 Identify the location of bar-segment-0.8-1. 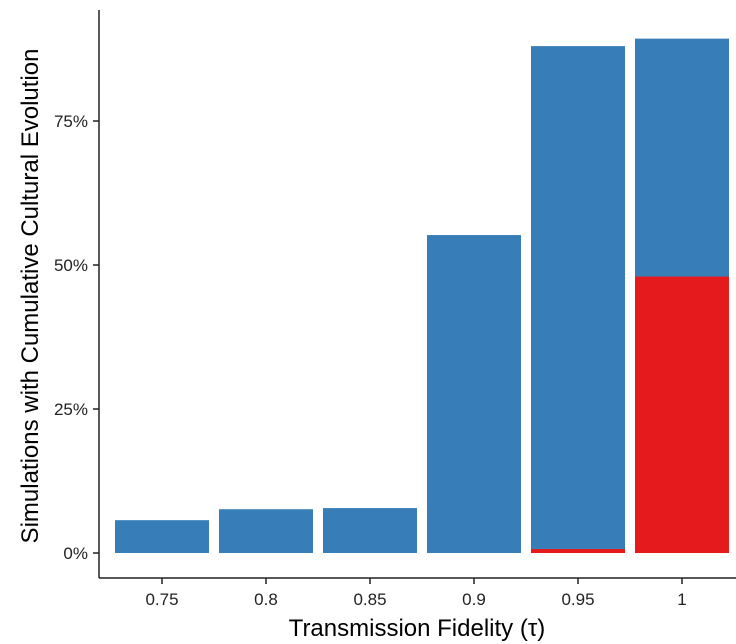
(266, 531).